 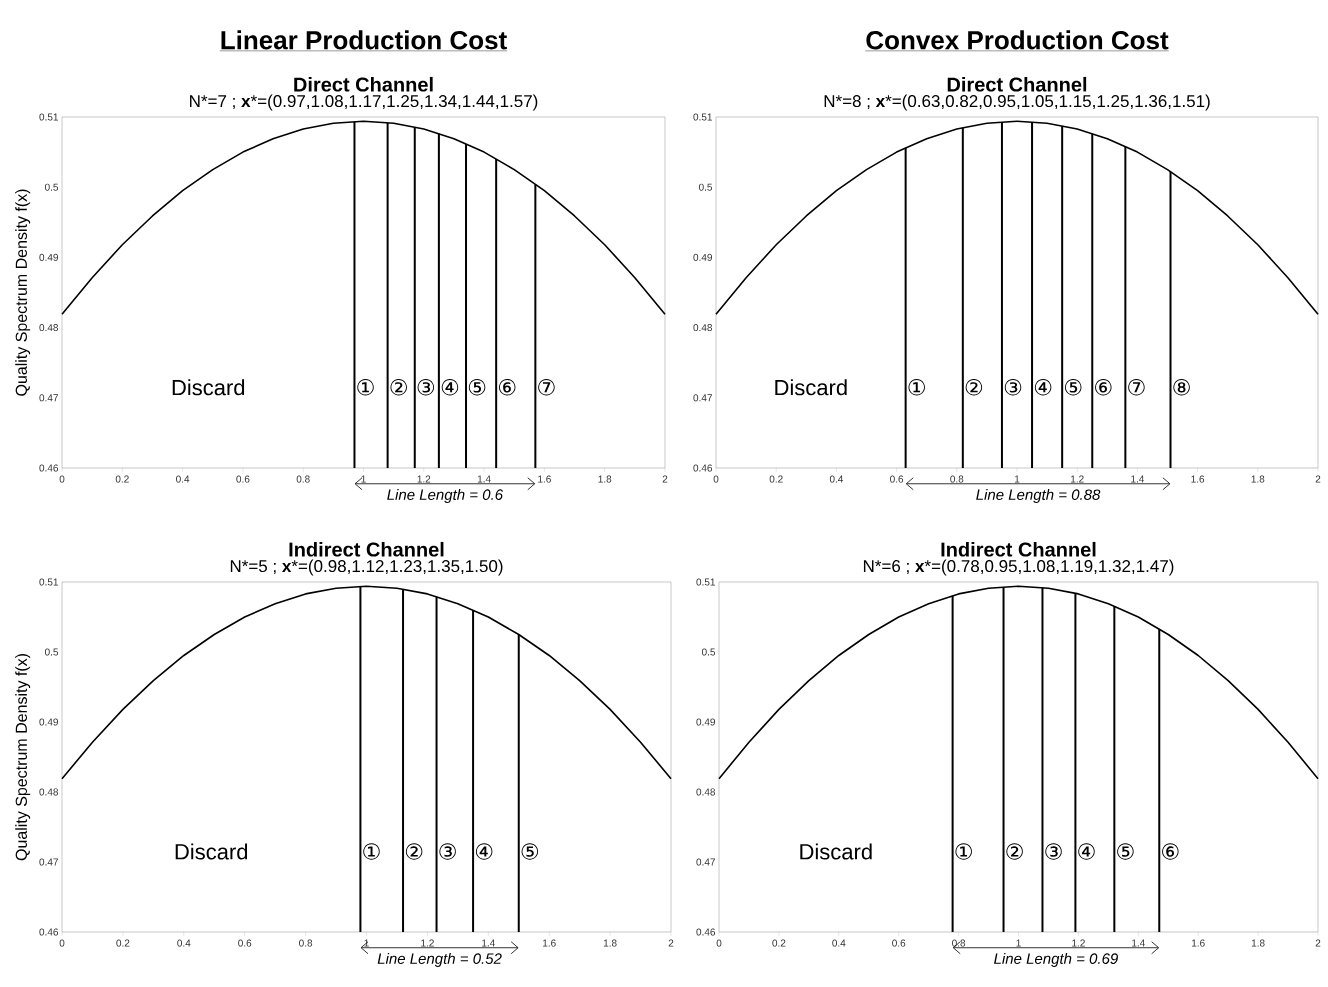 I want to click on text: Line Length = 0.69, so click(x=1056, y=959).